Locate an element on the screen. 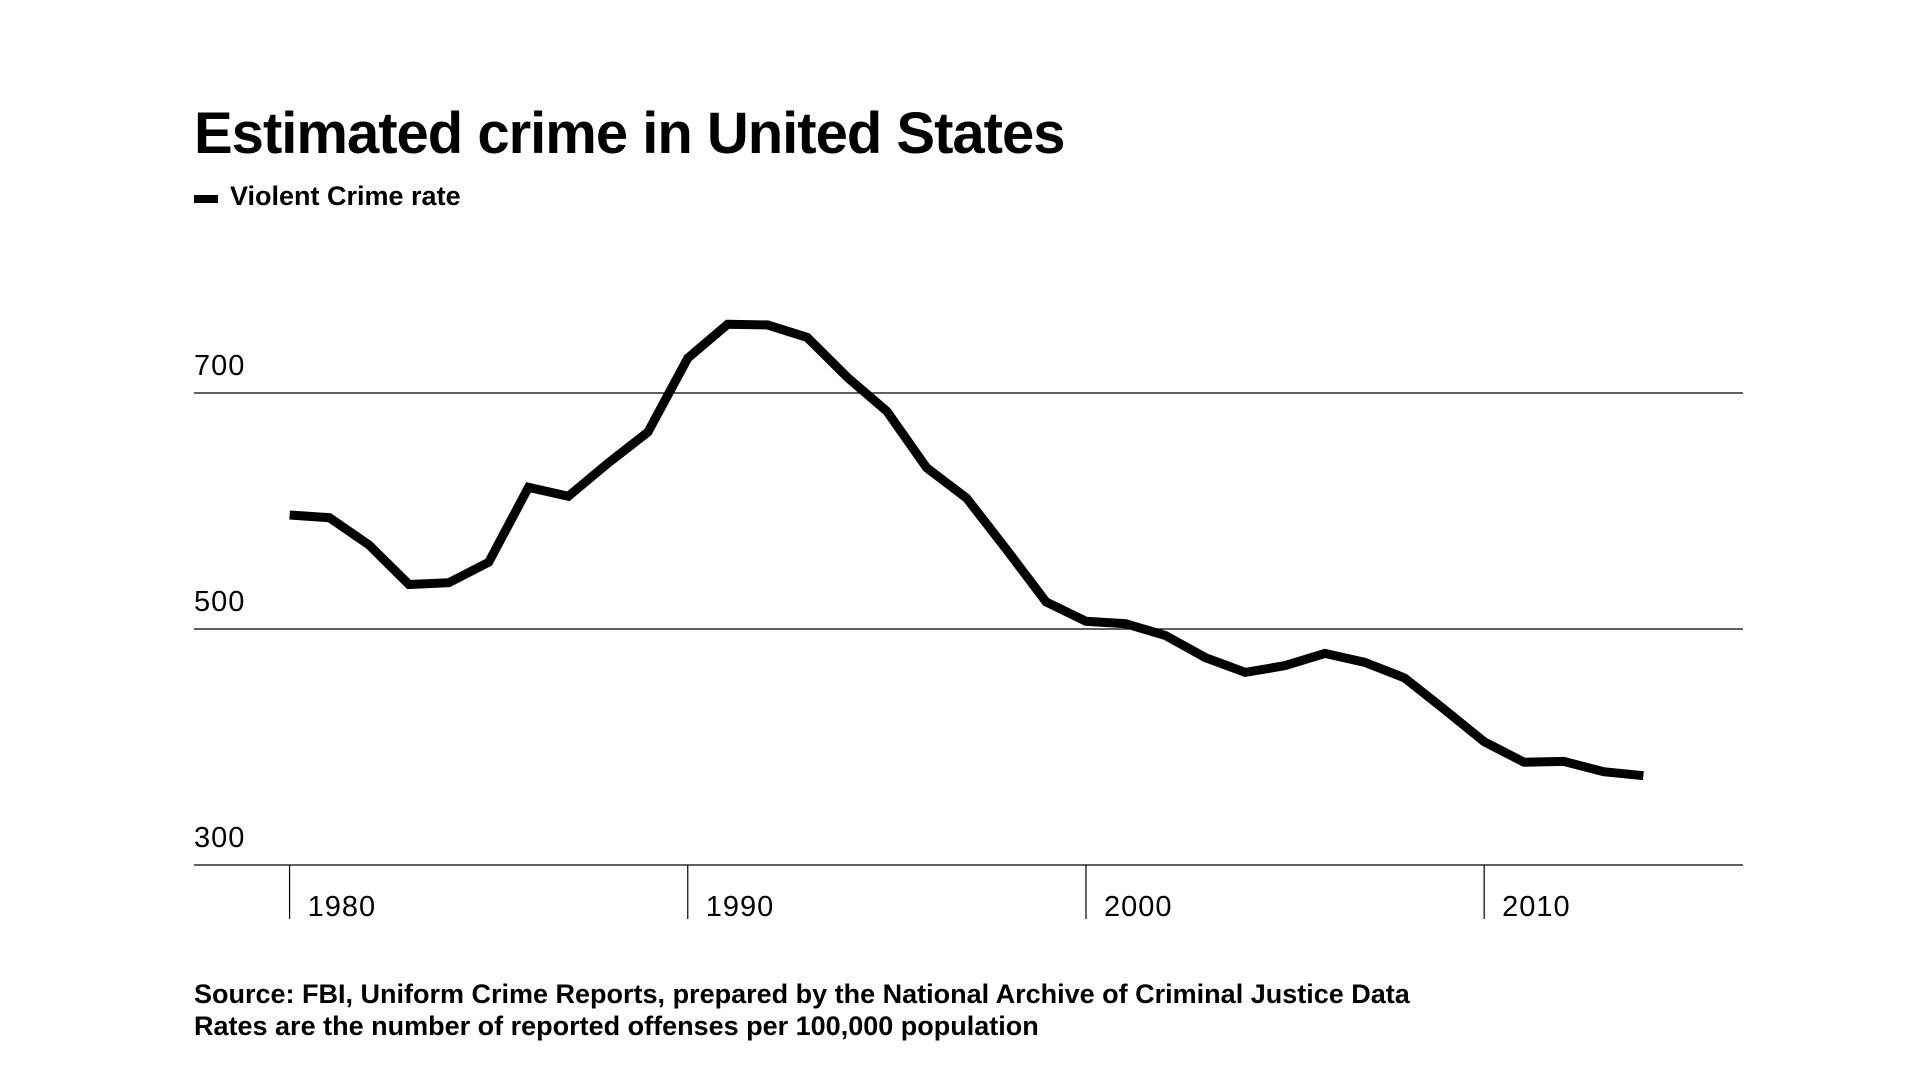 This screenshot has width=1920, height=1080. y-tick-label: 500 is located at coordinates (219, 602).